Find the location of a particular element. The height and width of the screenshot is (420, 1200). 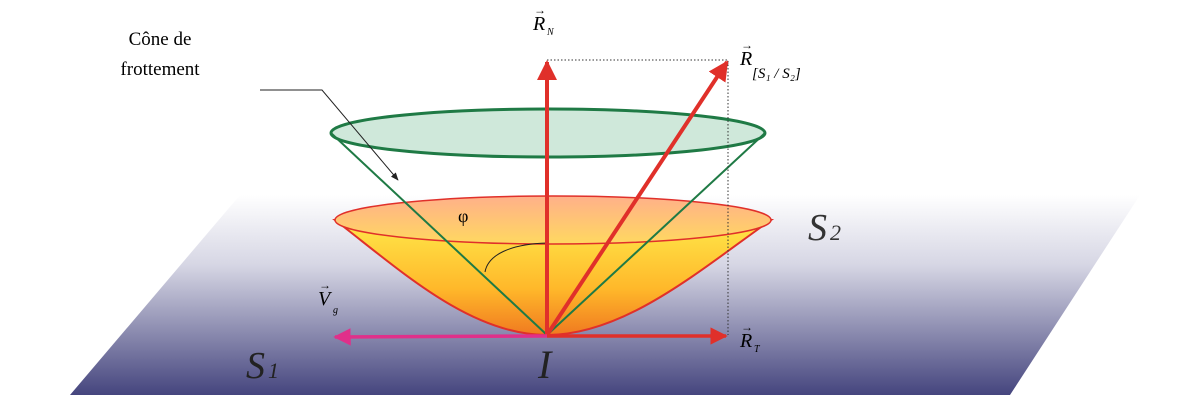

label-vg: V g → is located at coordinates (328, 297).